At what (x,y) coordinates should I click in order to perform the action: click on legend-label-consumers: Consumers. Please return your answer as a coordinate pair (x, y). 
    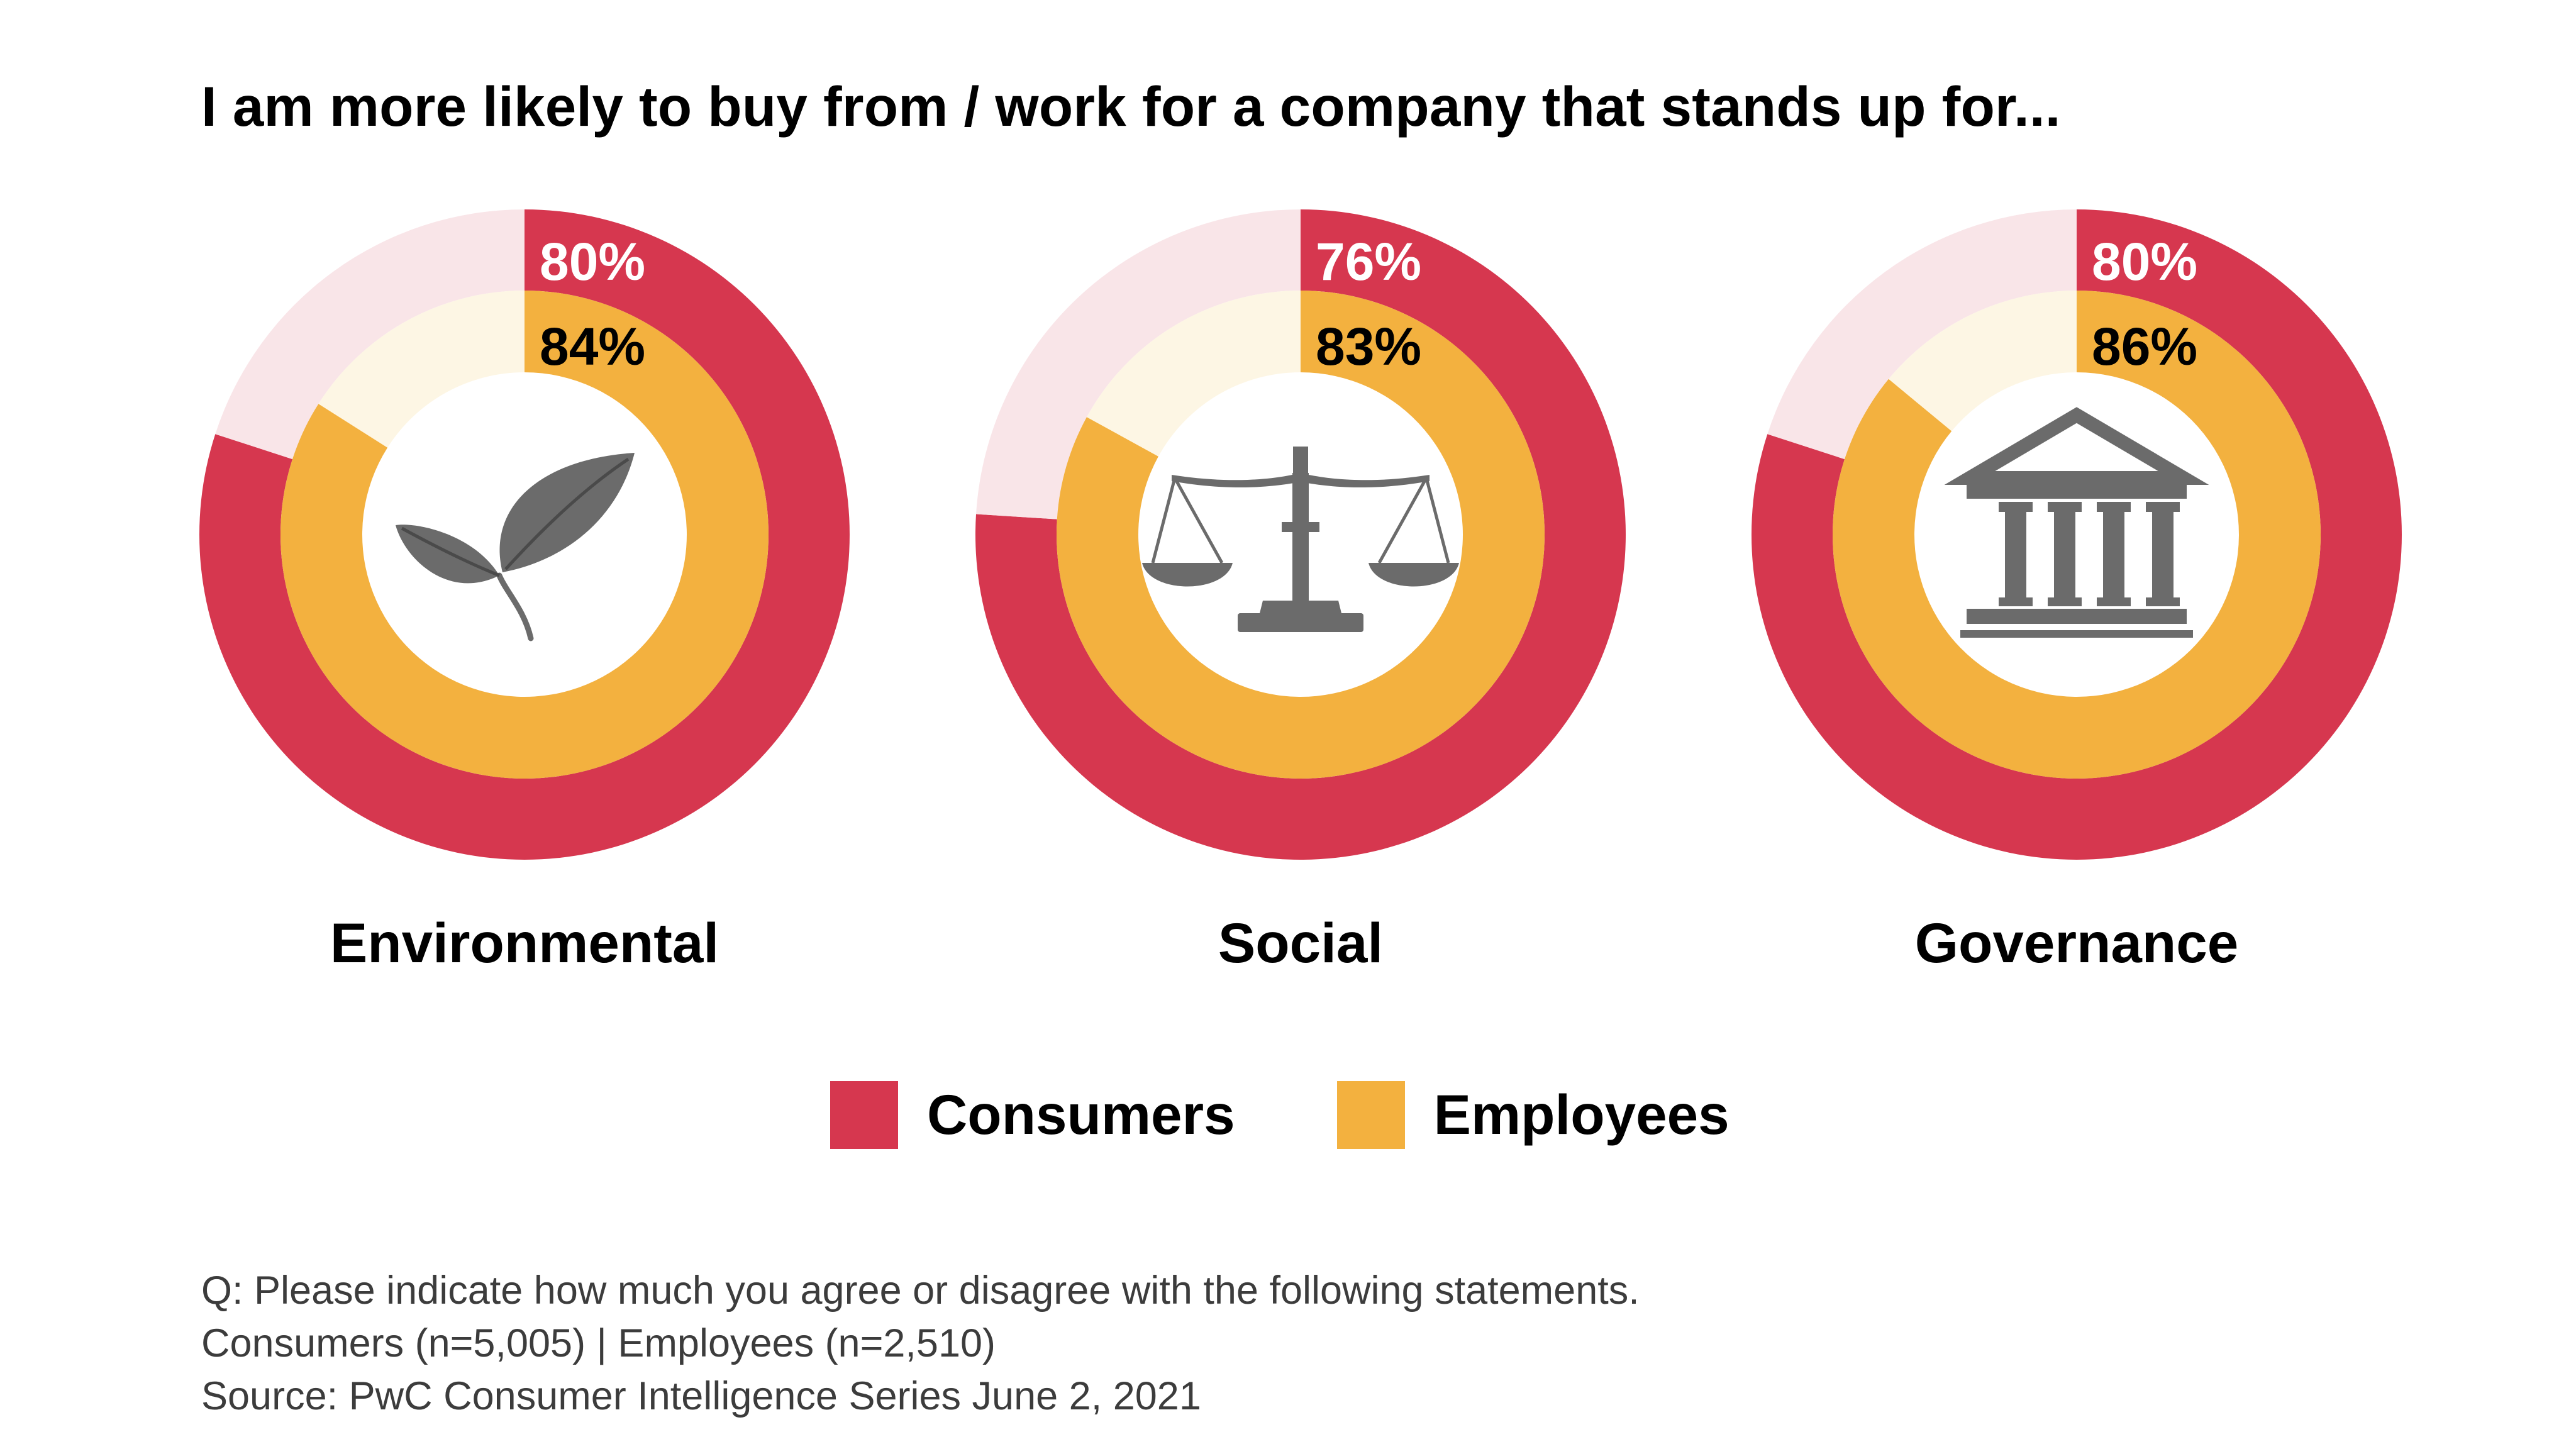
    Looking at the image, I should click on (1081, 1114).